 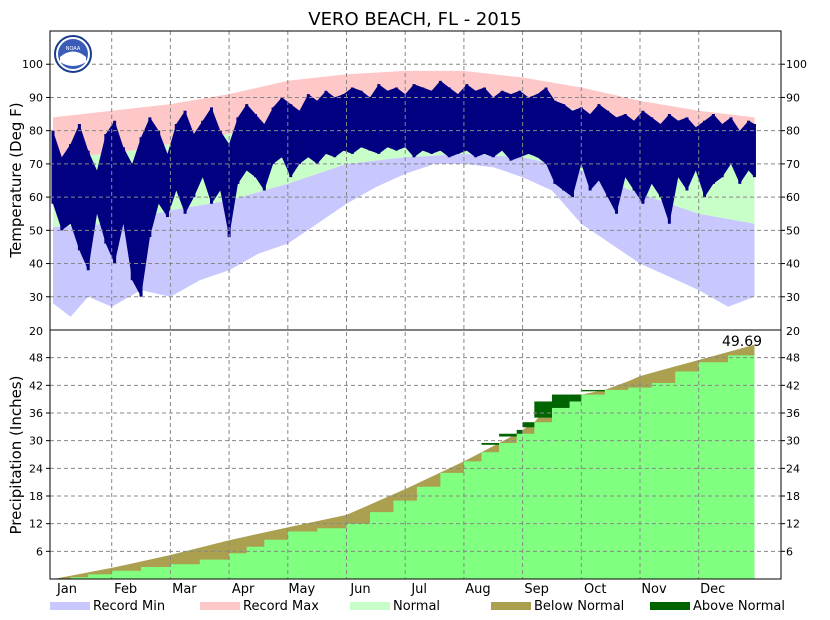 I want to click on temp-tick-label-right: 90, so click(x=793, y=97).